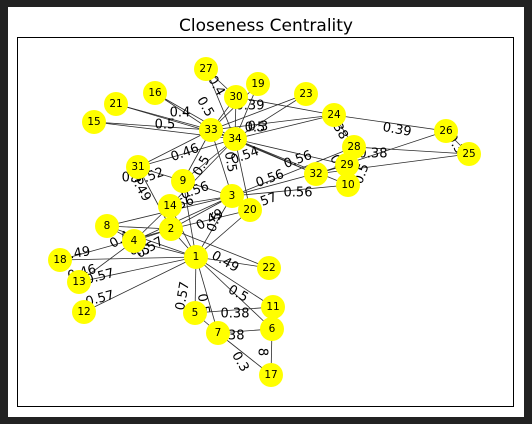  I want to click on node-label: 11, so click(272, 307).